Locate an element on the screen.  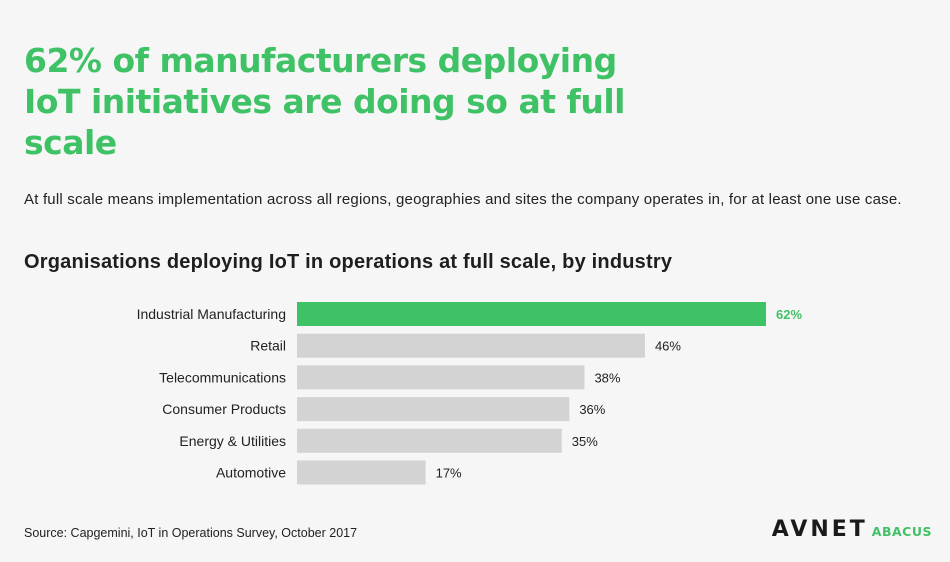
value-label-telecommunications: 38% is located at coordinates (607, 377).